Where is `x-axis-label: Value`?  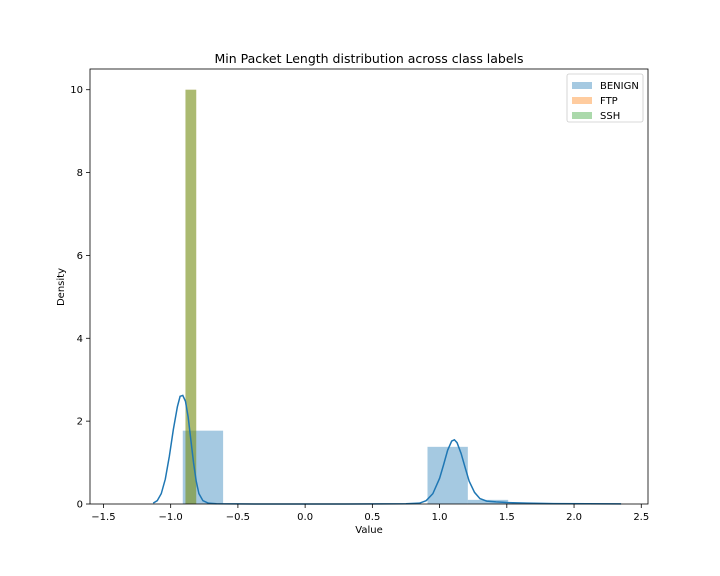
x-axis-label: Value is located at coordinates (368, 530).